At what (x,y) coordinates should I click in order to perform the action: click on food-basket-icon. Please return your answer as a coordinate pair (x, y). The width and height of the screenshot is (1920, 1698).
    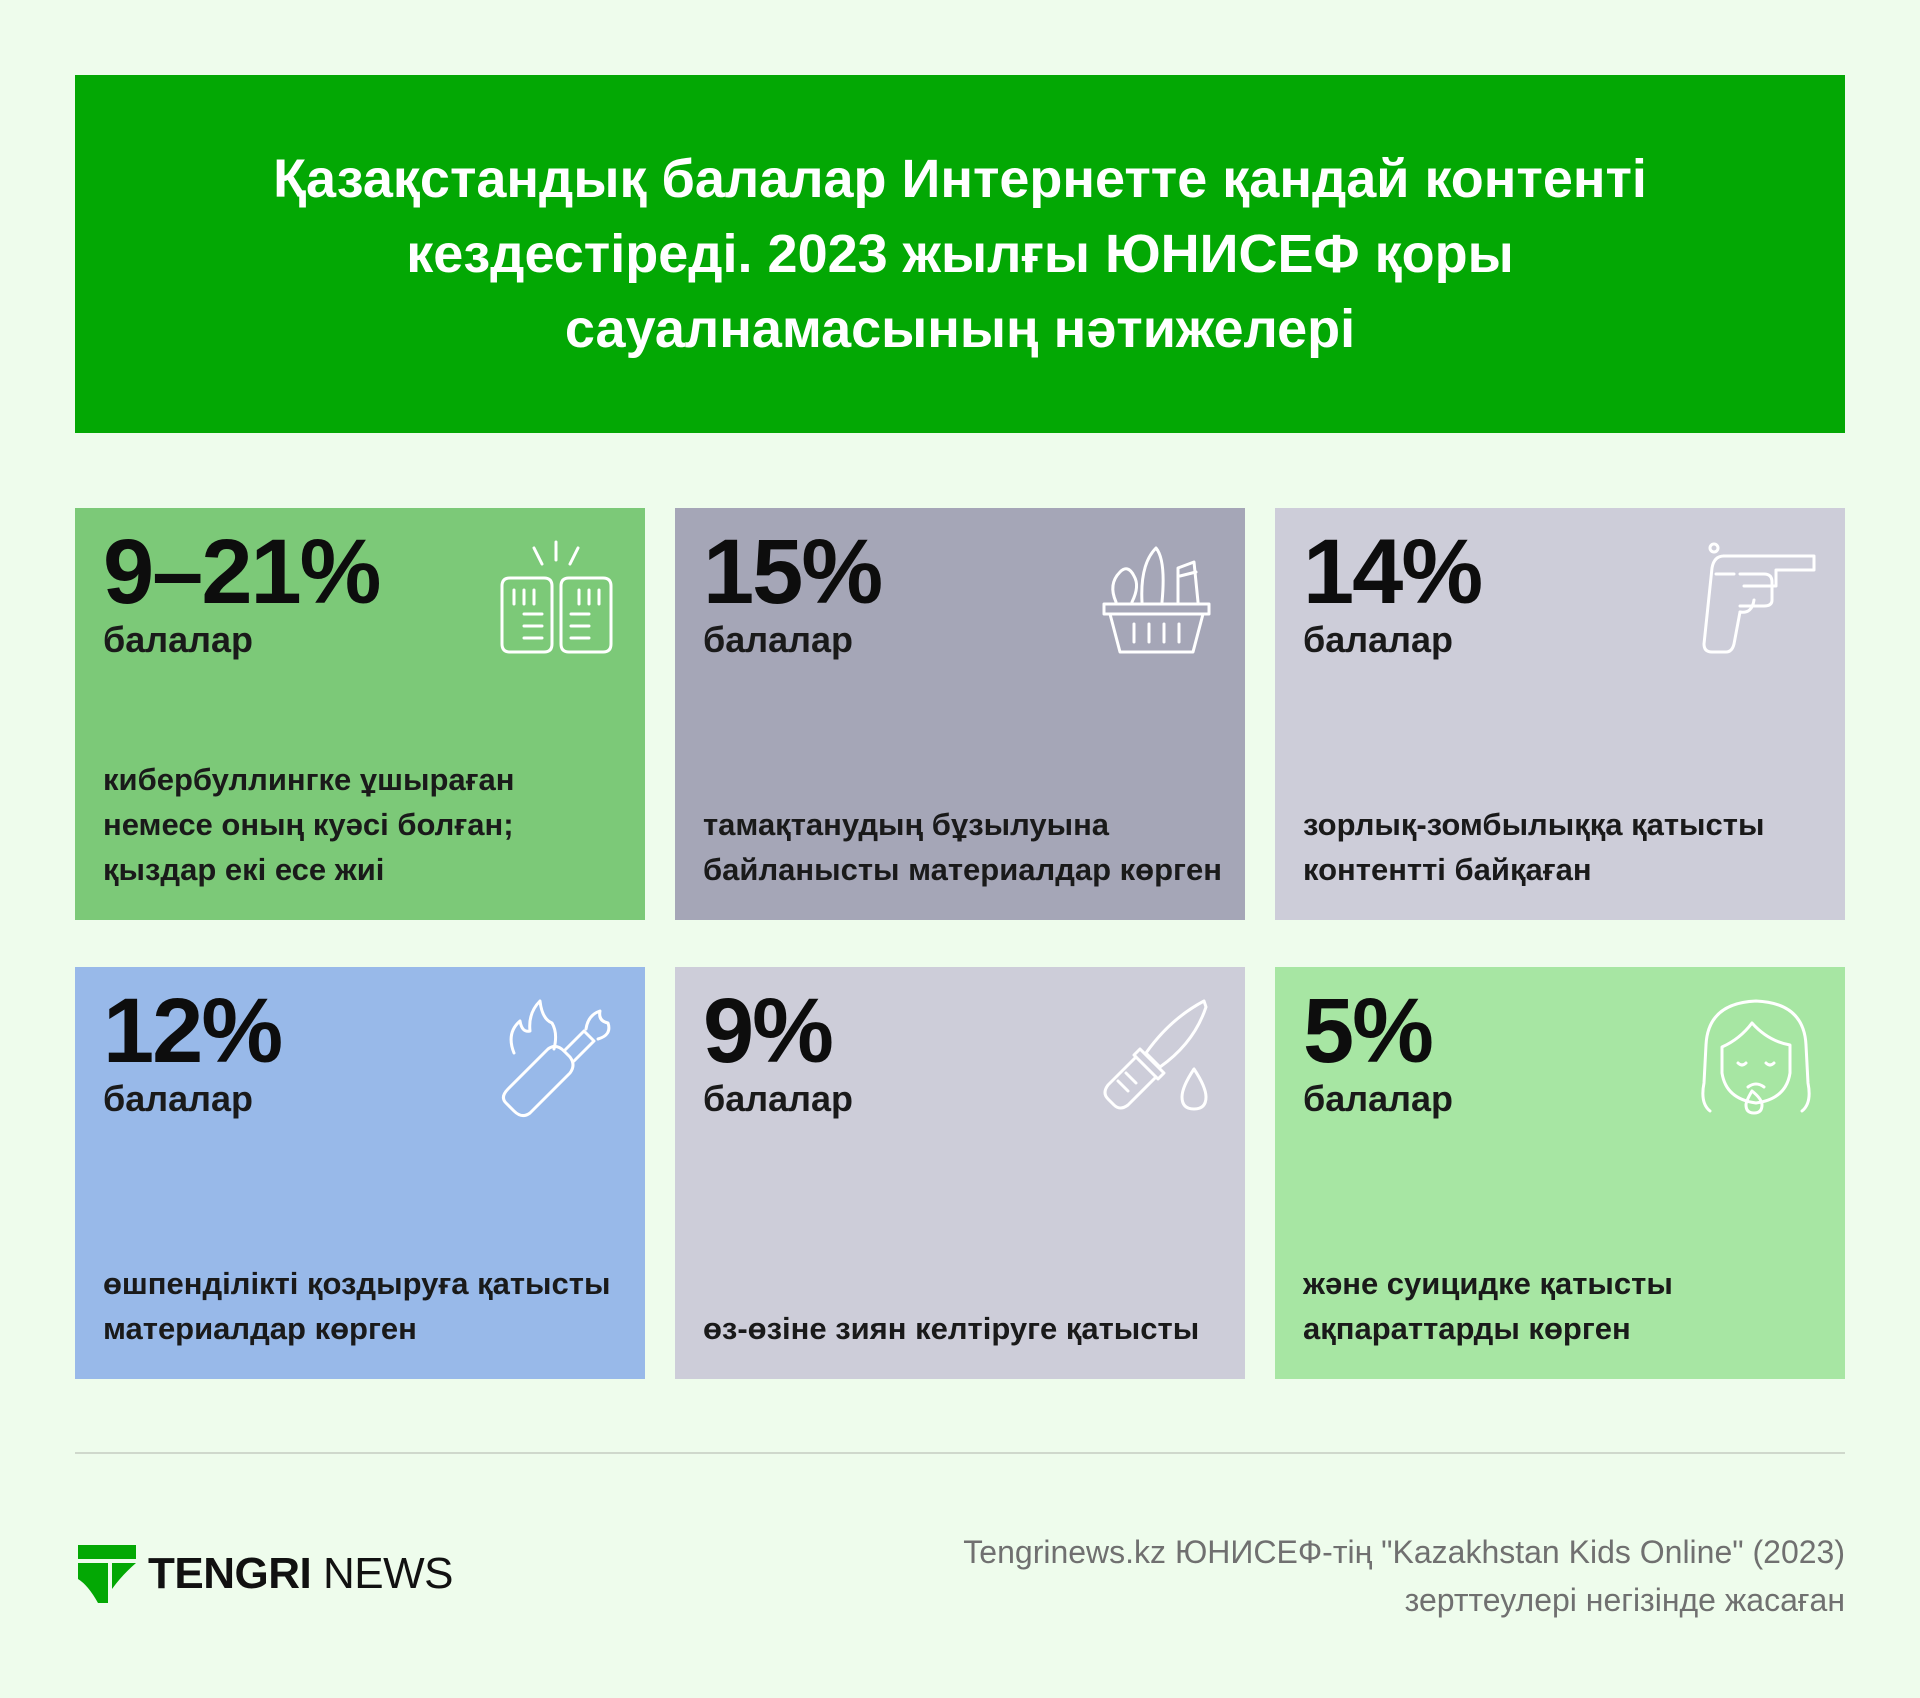
    Looking at the image, I should click on (1156, 596).